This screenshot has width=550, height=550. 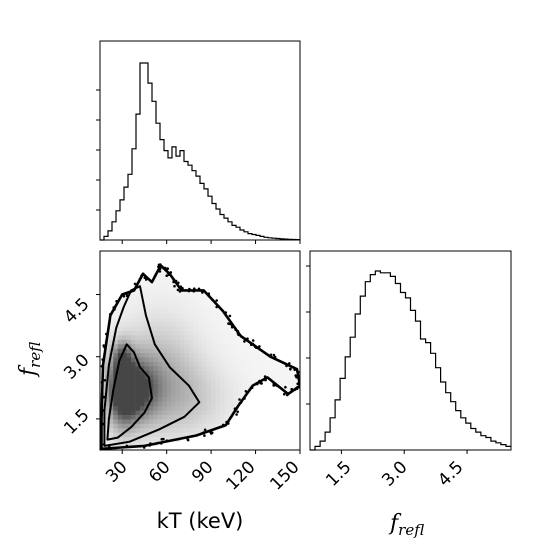 What do you see at coordinates (35, 355) in the screenshot?
I see `frefl-subscript: refl` at bounding box center [35, 355].